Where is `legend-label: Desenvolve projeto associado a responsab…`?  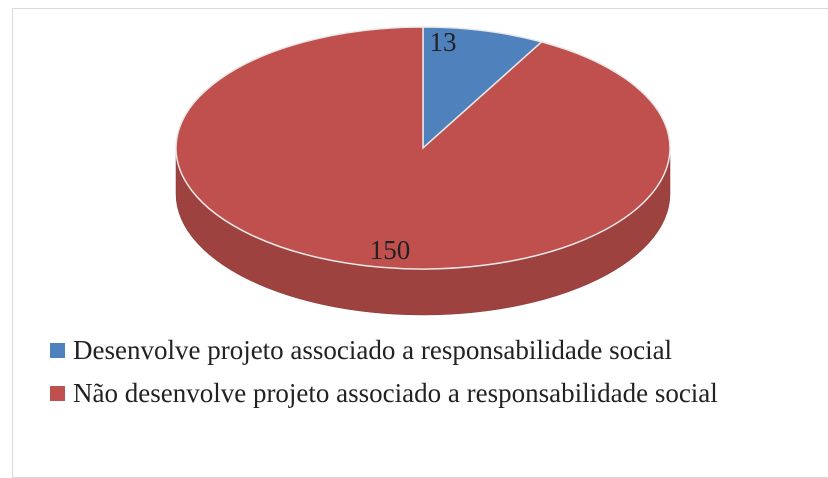
legend-label: Desenvolve projeto associado a responsab… is located at coordinates (373, 350).